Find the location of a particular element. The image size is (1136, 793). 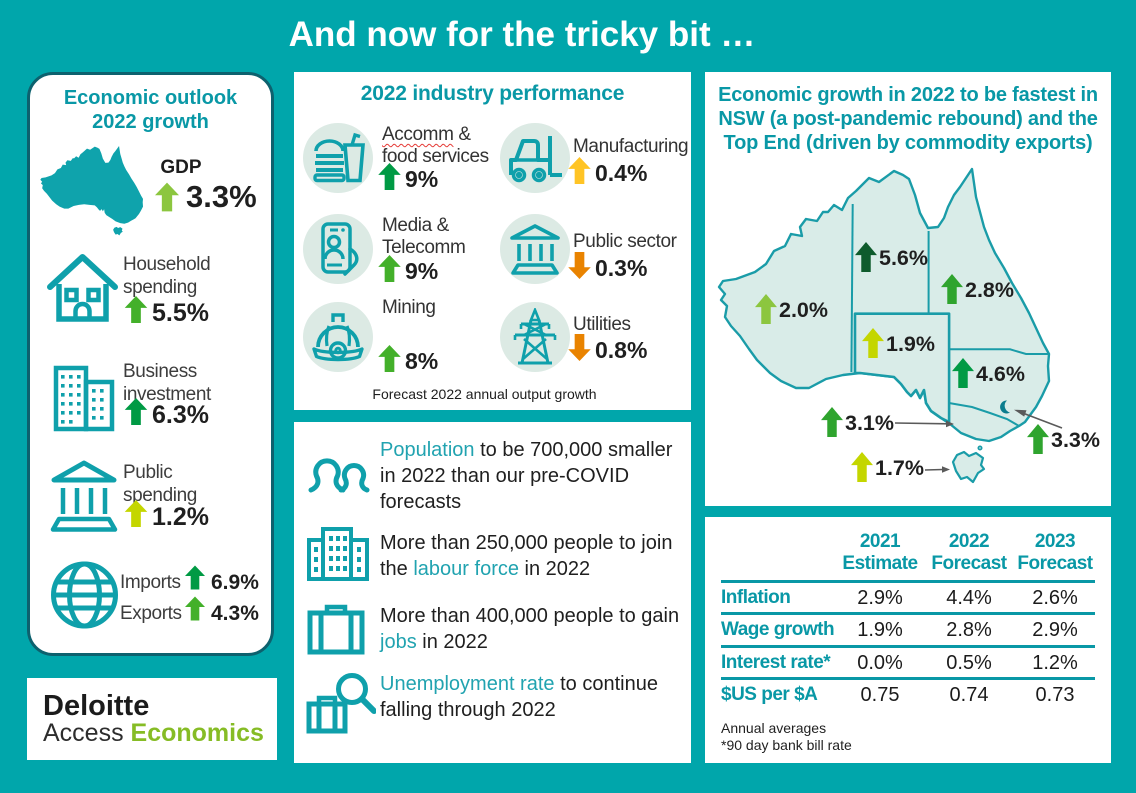

svg-text: 3.3% is located at coordinates (1075, 440).